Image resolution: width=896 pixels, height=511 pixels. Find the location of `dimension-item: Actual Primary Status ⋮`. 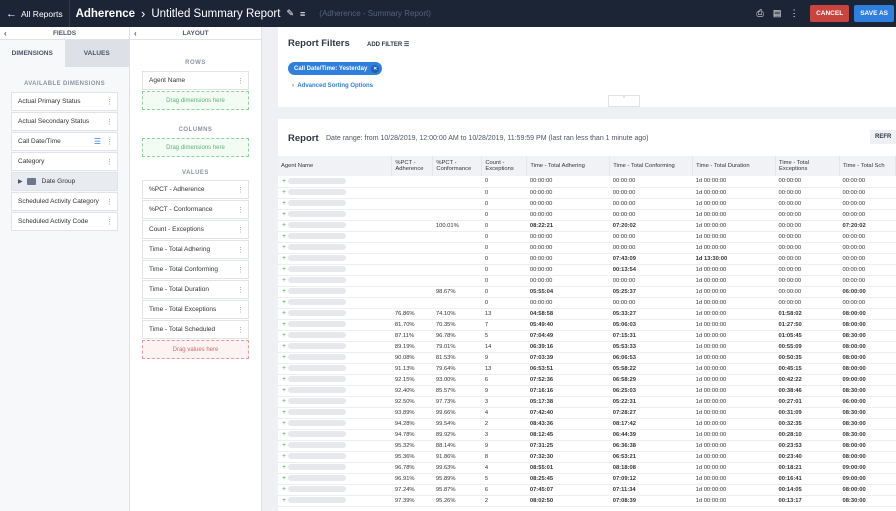

dimension-item: Actual Primary Status ⋮ is located at coordinates (64, 101).